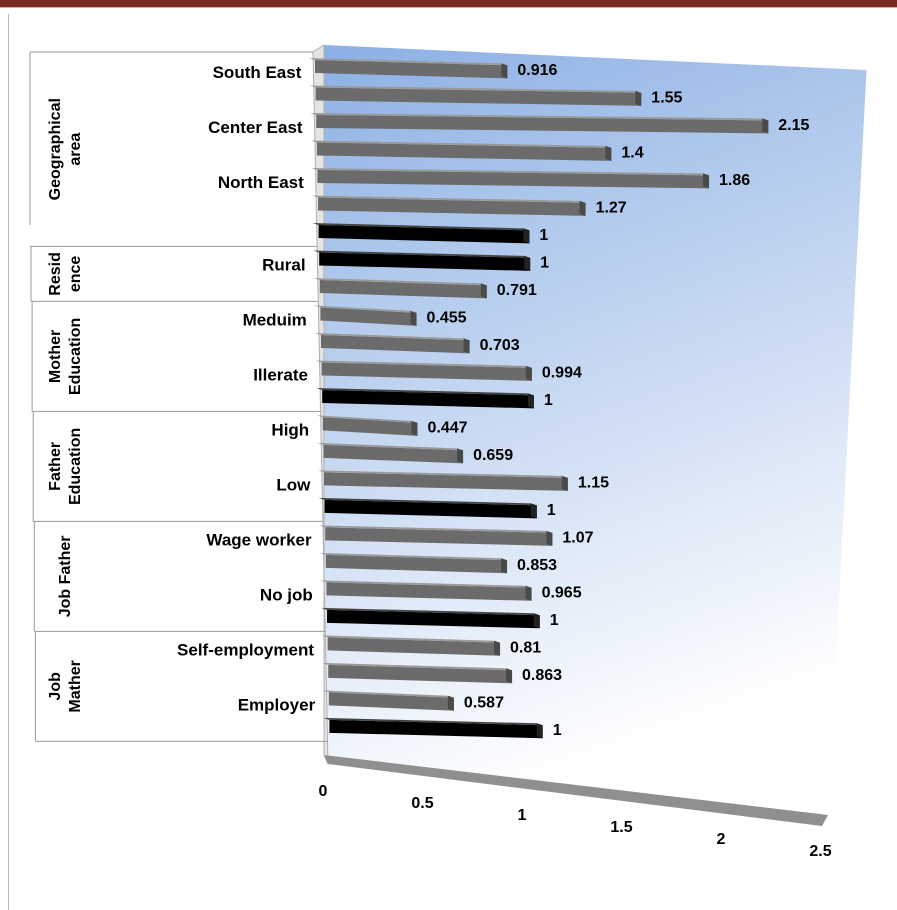 The width and height of the screenshot is (897, 910). Describe the element at coordinates (55, 686) in the screenshot. I see `group-label: Job` at that location.